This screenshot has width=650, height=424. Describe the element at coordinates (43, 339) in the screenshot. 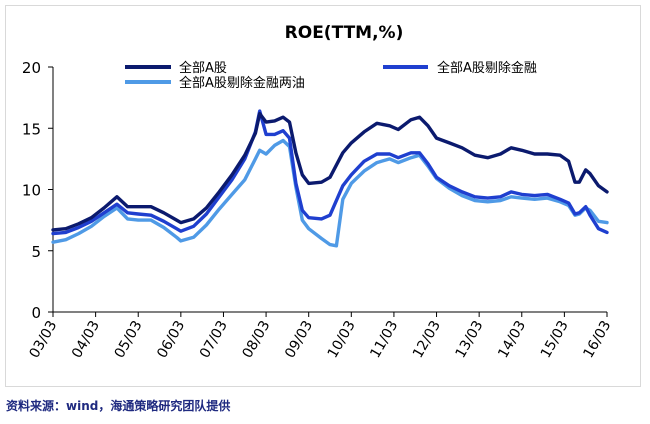

I see `x-tick-label: 03/03` at that location.